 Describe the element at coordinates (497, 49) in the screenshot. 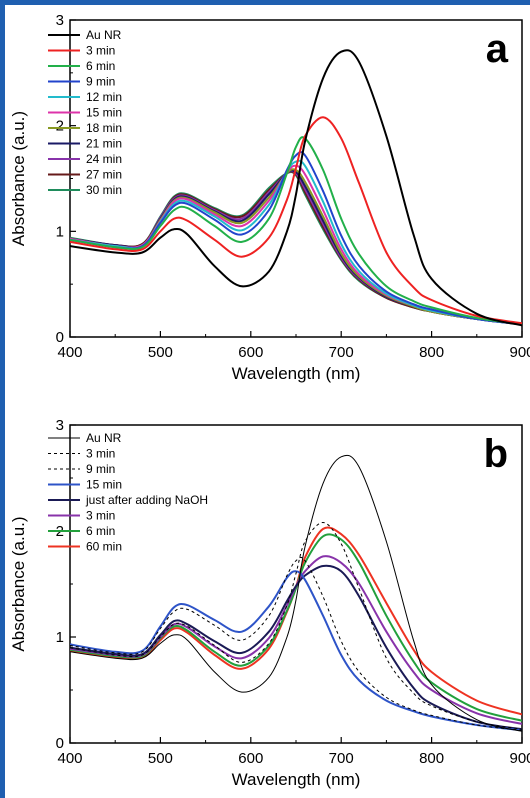

I see `panel-label: a` at that location.